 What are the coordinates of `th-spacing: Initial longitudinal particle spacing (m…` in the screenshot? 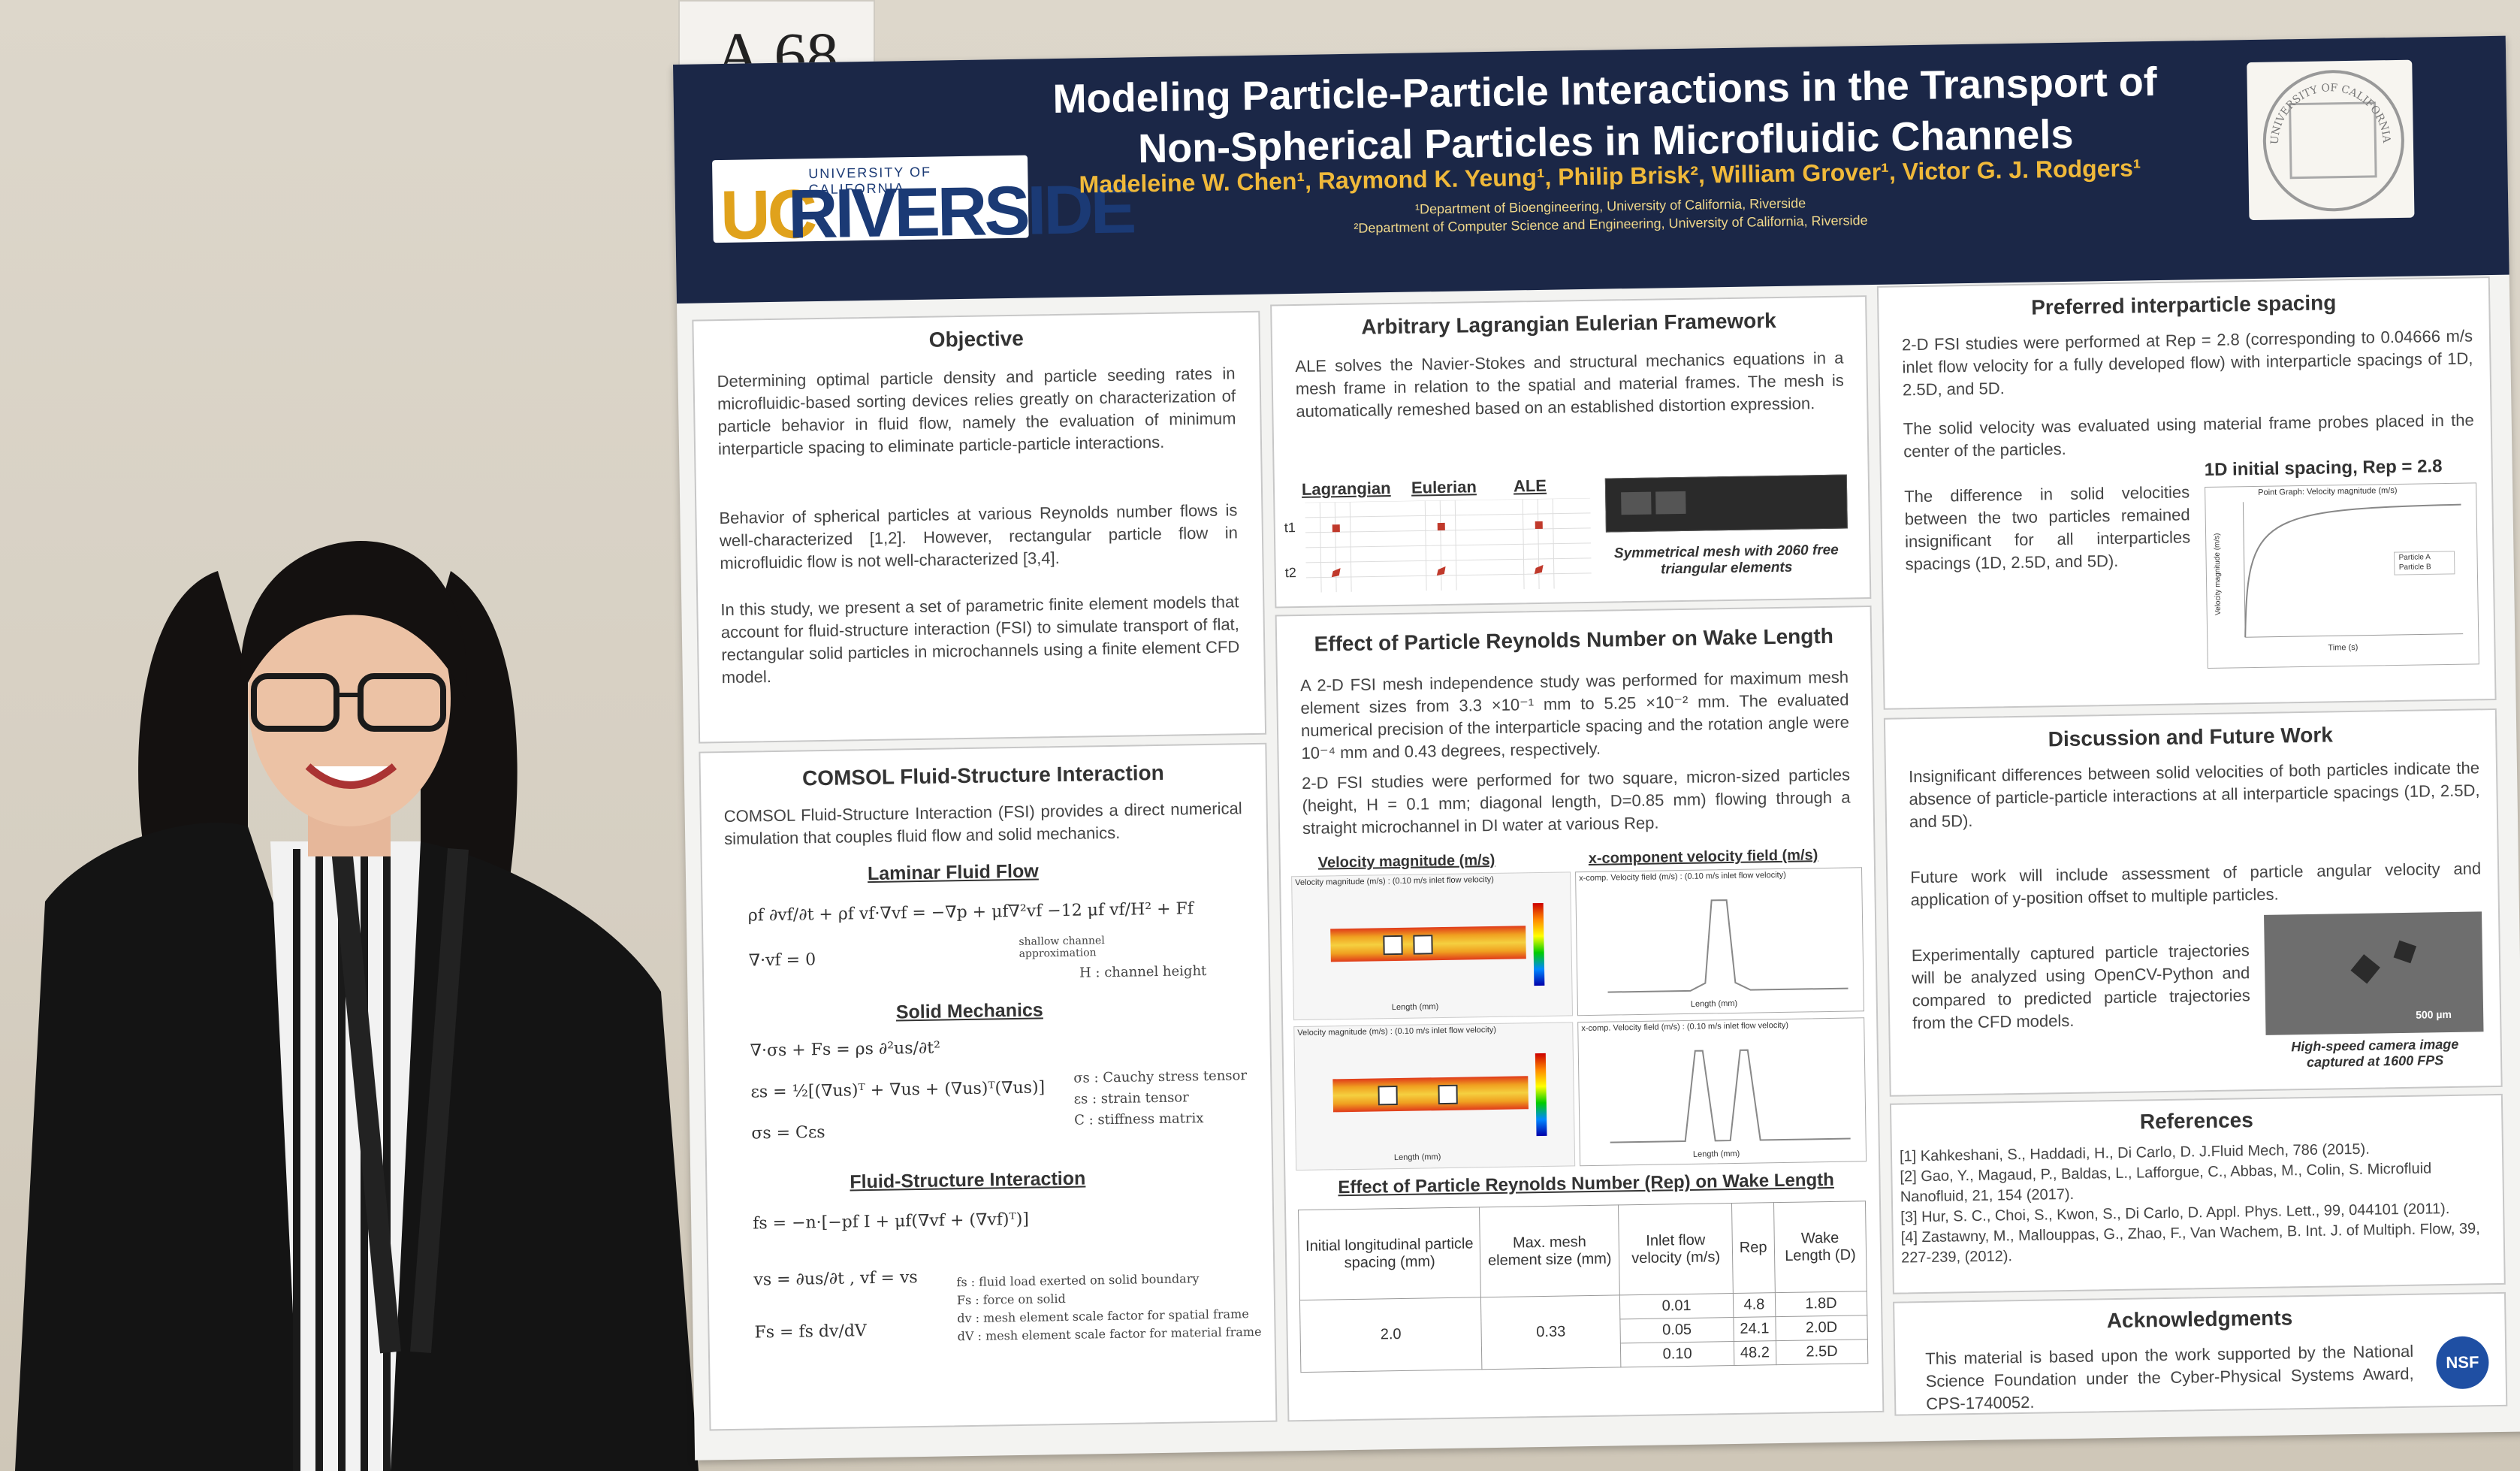 It's located at (1389, 1253).